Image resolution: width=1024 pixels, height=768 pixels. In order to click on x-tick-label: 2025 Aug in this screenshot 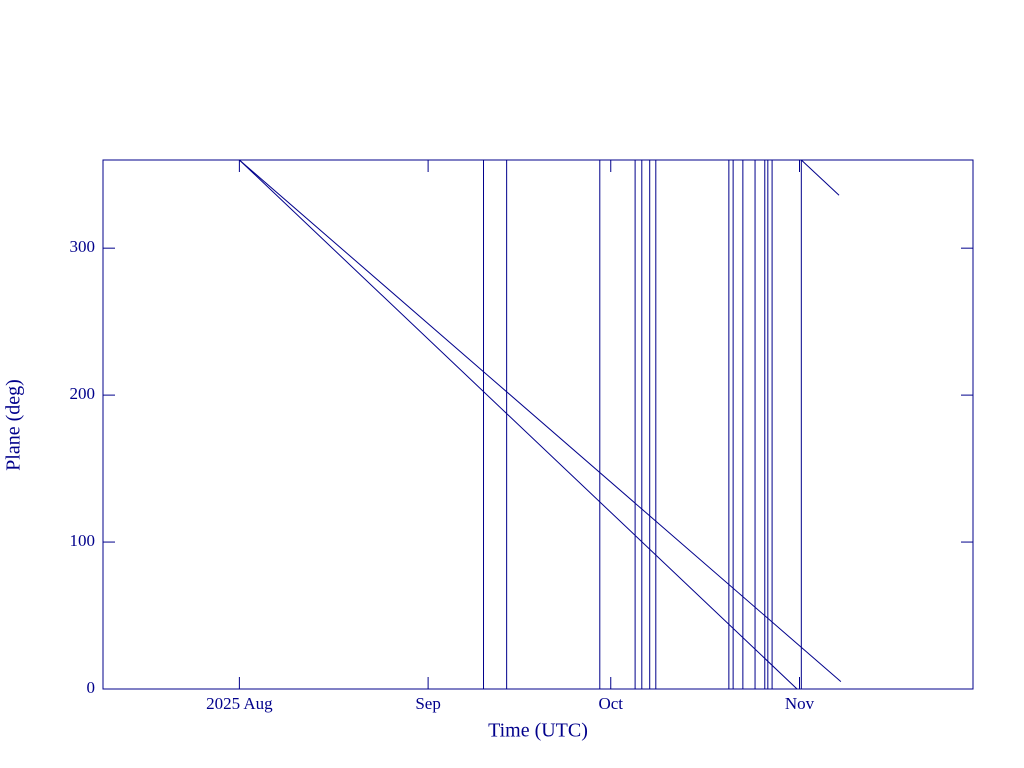, I will do `click(239, 703)`.